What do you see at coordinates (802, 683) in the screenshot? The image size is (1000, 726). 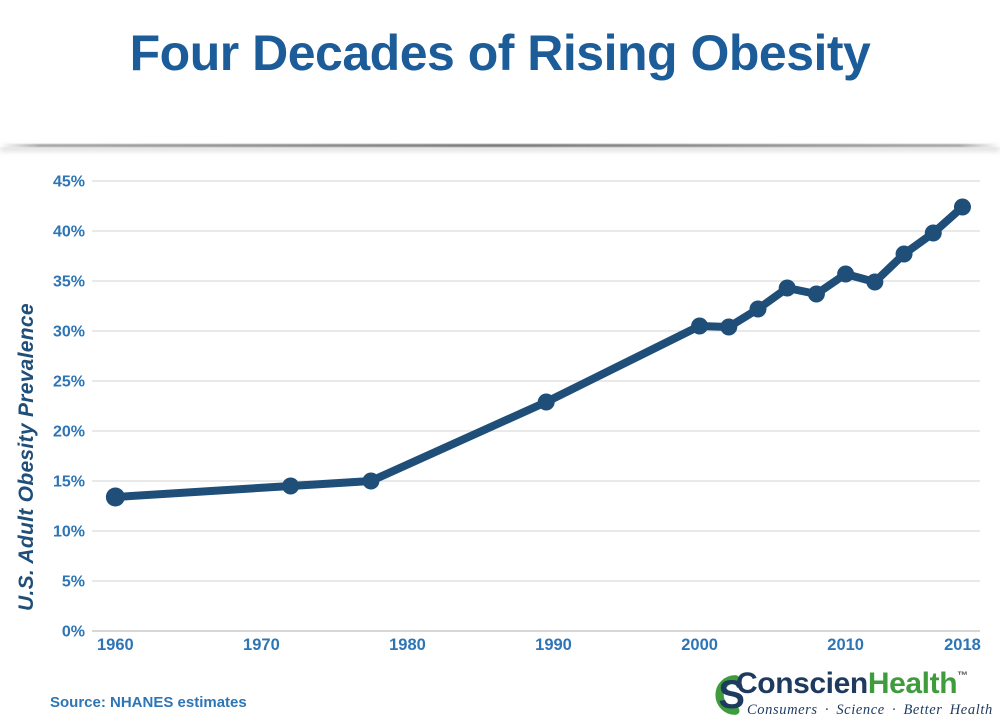 I see `logo-name-conscien: Conscien` at bounding box center [802, 683].